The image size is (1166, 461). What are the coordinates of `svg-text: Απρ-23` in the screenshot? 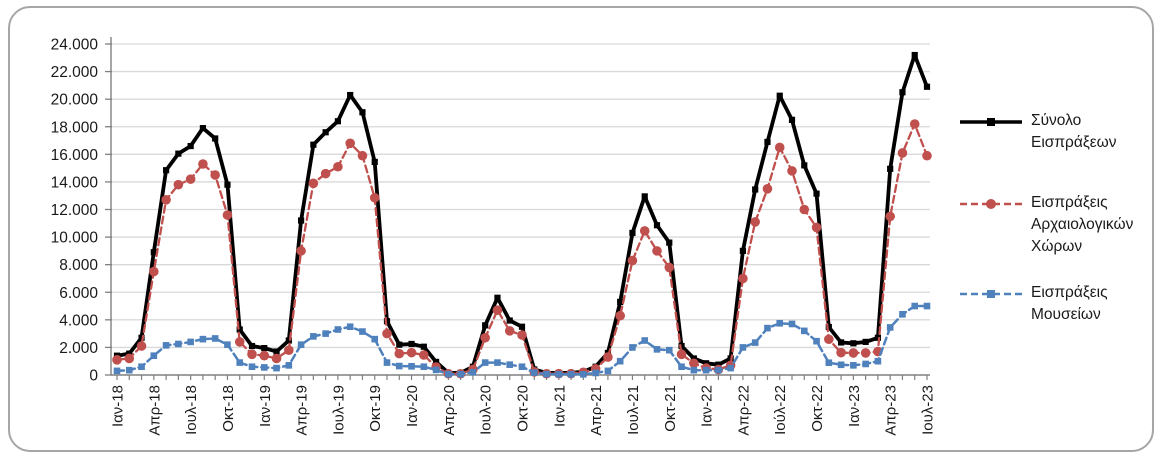 It's located at (891, 410).